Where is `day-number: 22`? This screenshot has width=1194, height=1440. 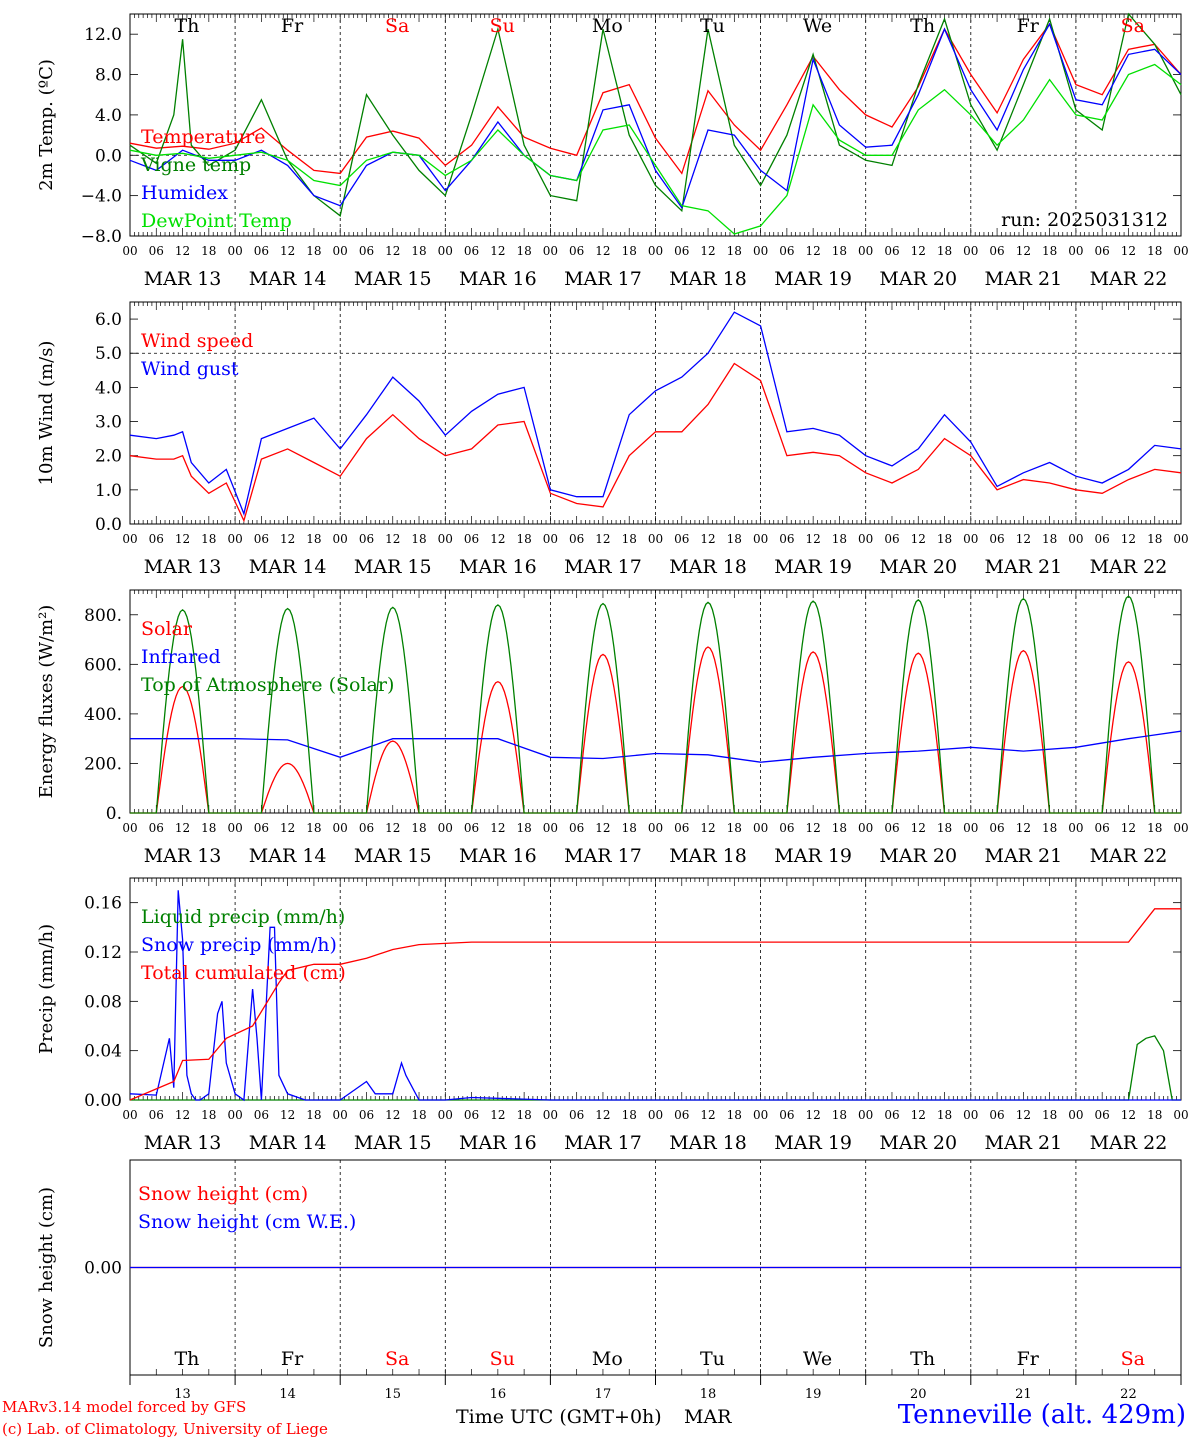 day-number: 22 is located at coordinates (1128, 1394).